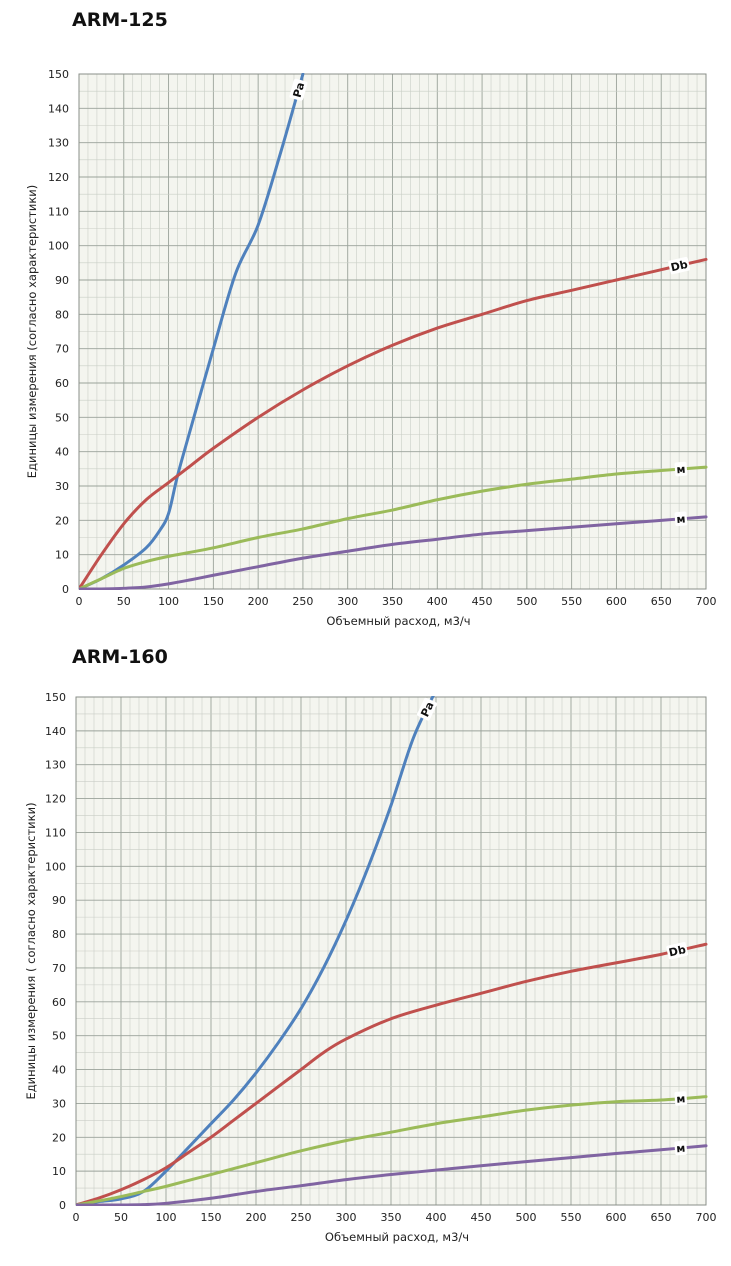 This screenshot has width=731, height=1266. What do you see at coordinates (392, 601) in the screenshot?
I see `x-tick-label: 350` at bounding box center [392, 601].